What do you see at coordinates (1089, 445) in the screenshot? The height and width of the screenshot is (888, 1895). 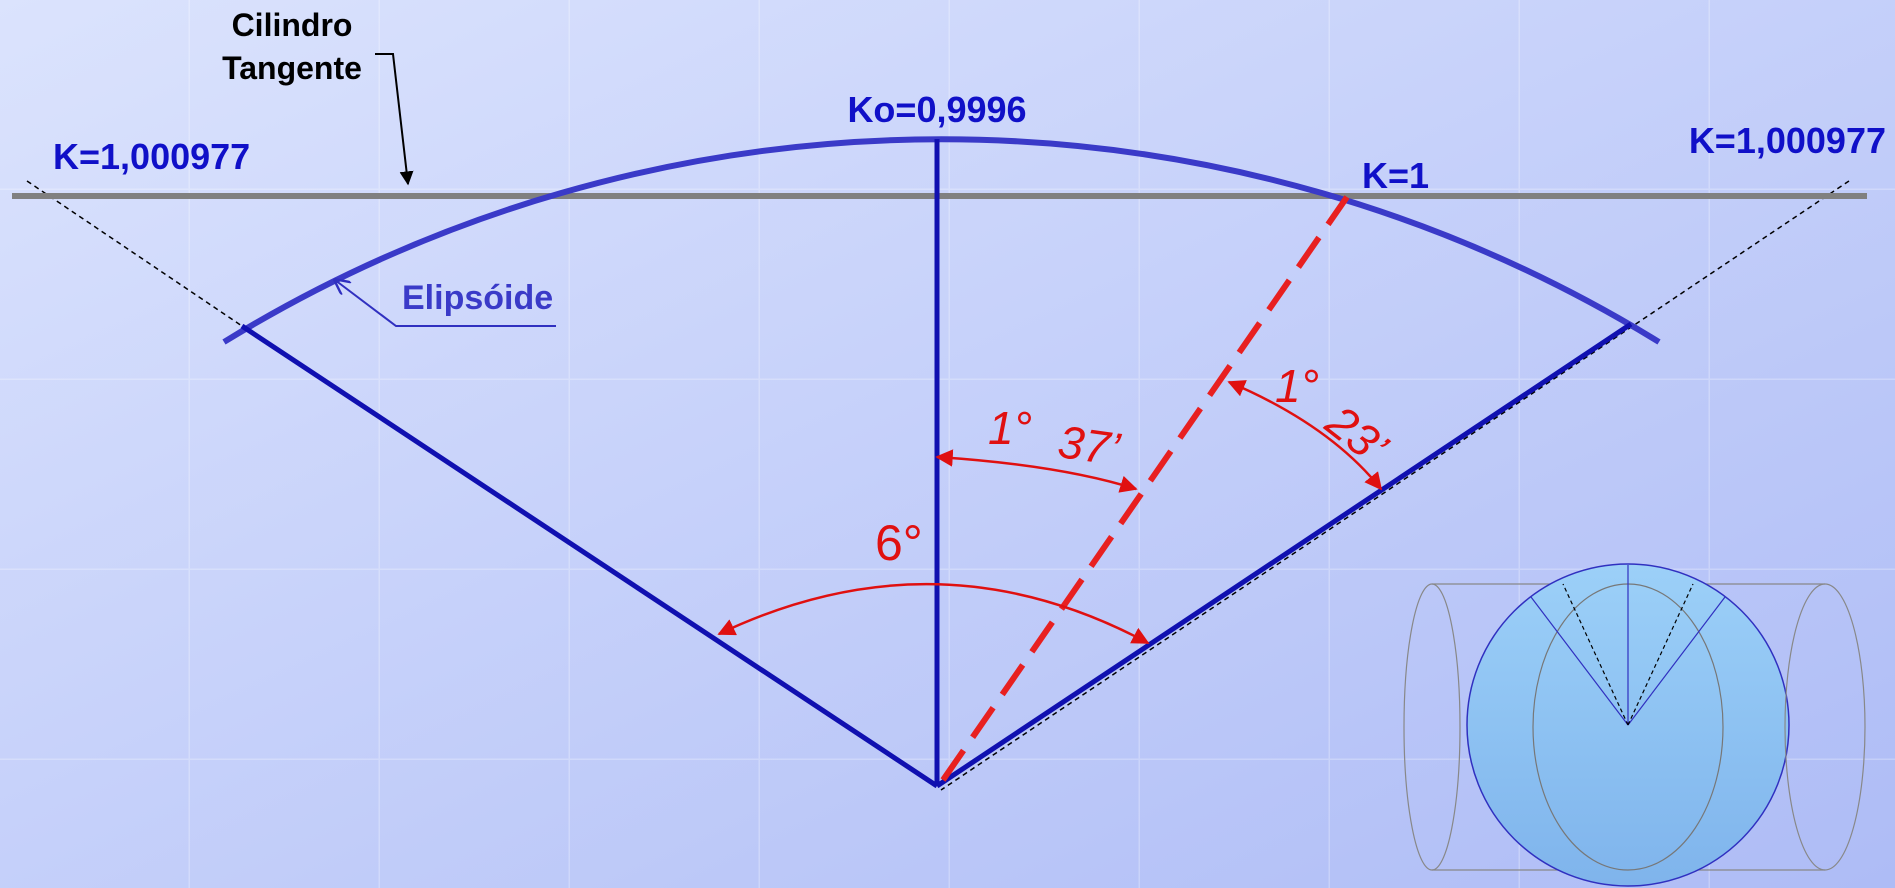 I see `angle-label: 37’` at bounding box center [1089, 445].